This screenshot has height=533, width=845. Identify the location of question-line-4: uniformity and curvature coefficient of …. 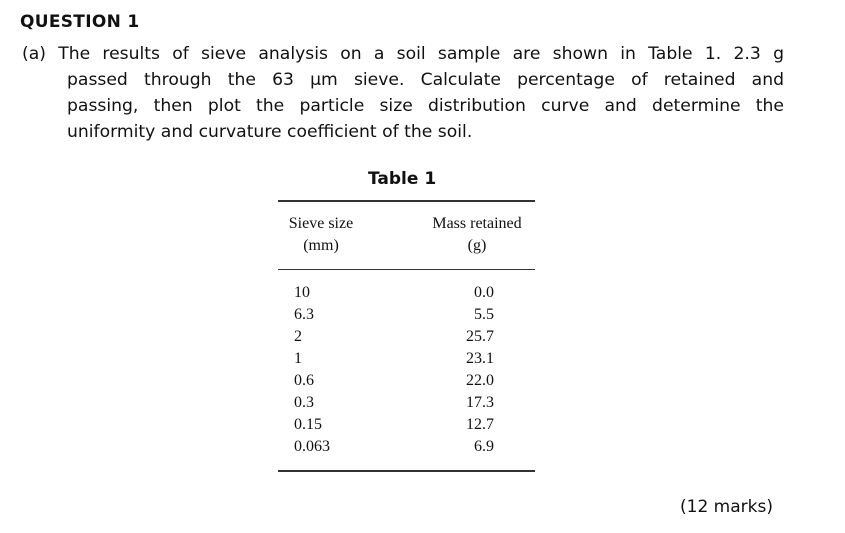
(270, 132).